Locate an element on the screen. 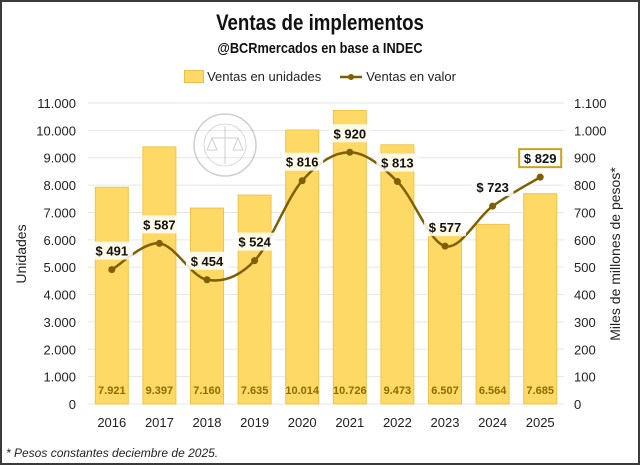  bar-2018 is located at coordinates (207, 306).